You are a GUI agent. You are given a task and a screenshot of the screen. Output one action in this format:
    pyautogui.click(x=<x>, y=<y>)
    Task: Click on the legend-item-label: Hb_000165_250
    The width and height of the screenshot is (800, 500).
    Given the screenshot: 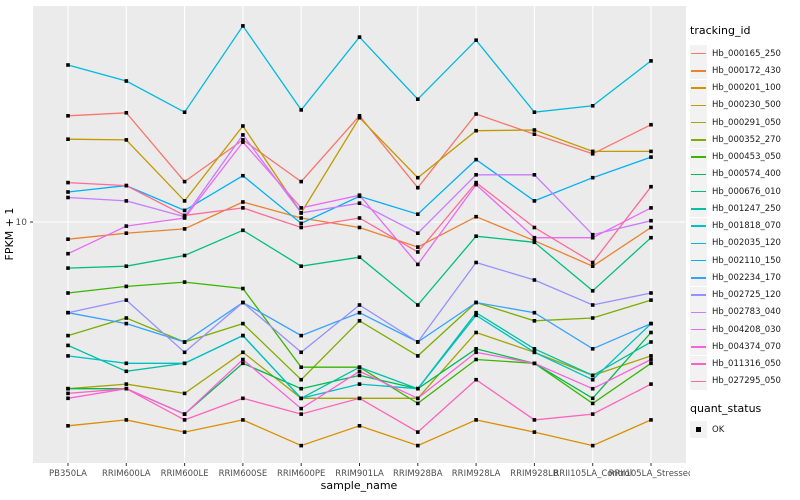 What is the action you would take?
    pyautogui.click(x=746, y=53)
    